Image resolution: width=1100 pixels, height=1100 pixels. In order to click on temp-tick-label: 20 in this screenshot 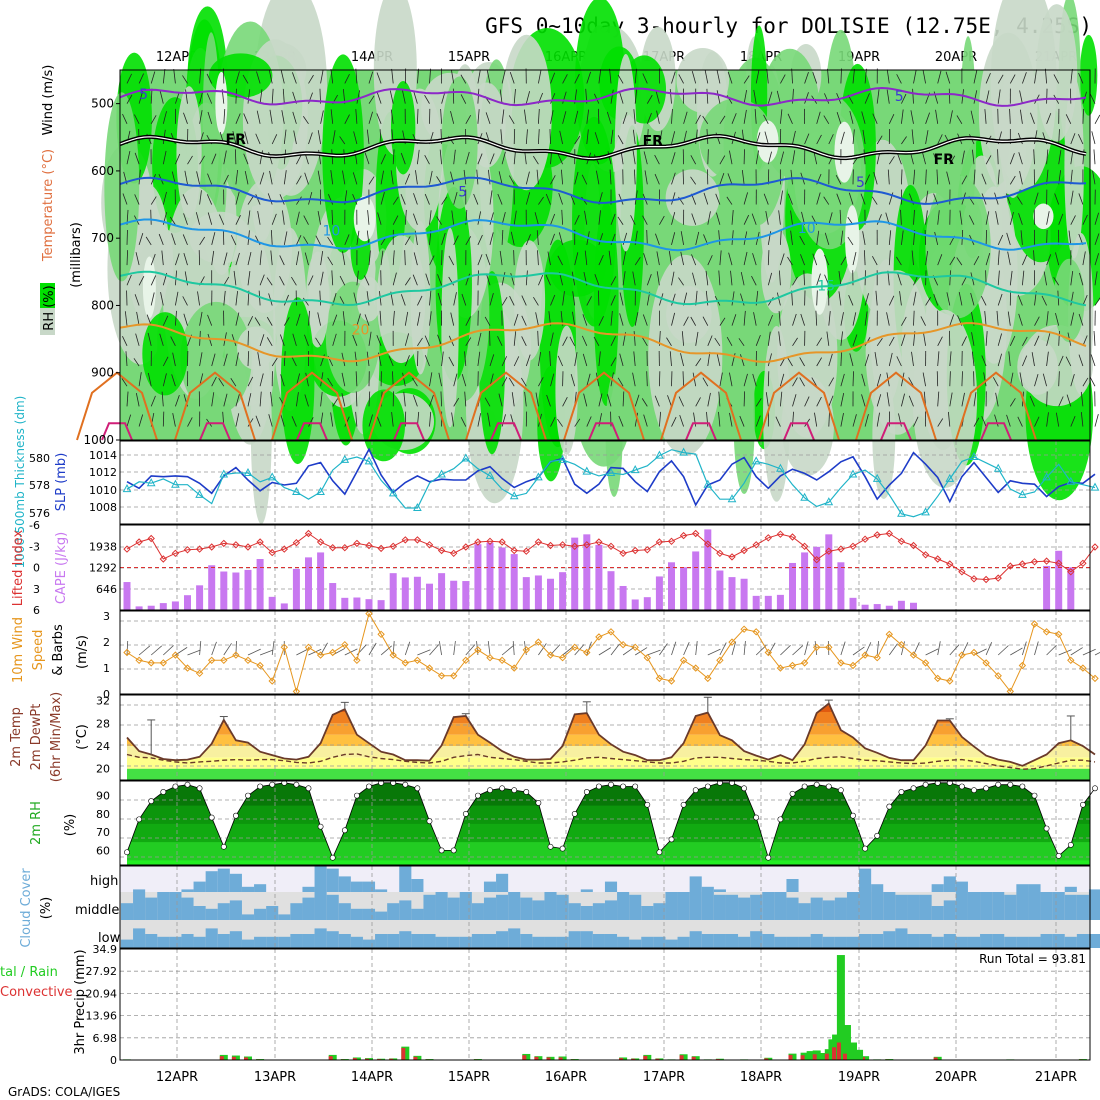, I will do `click(103, 769)`.